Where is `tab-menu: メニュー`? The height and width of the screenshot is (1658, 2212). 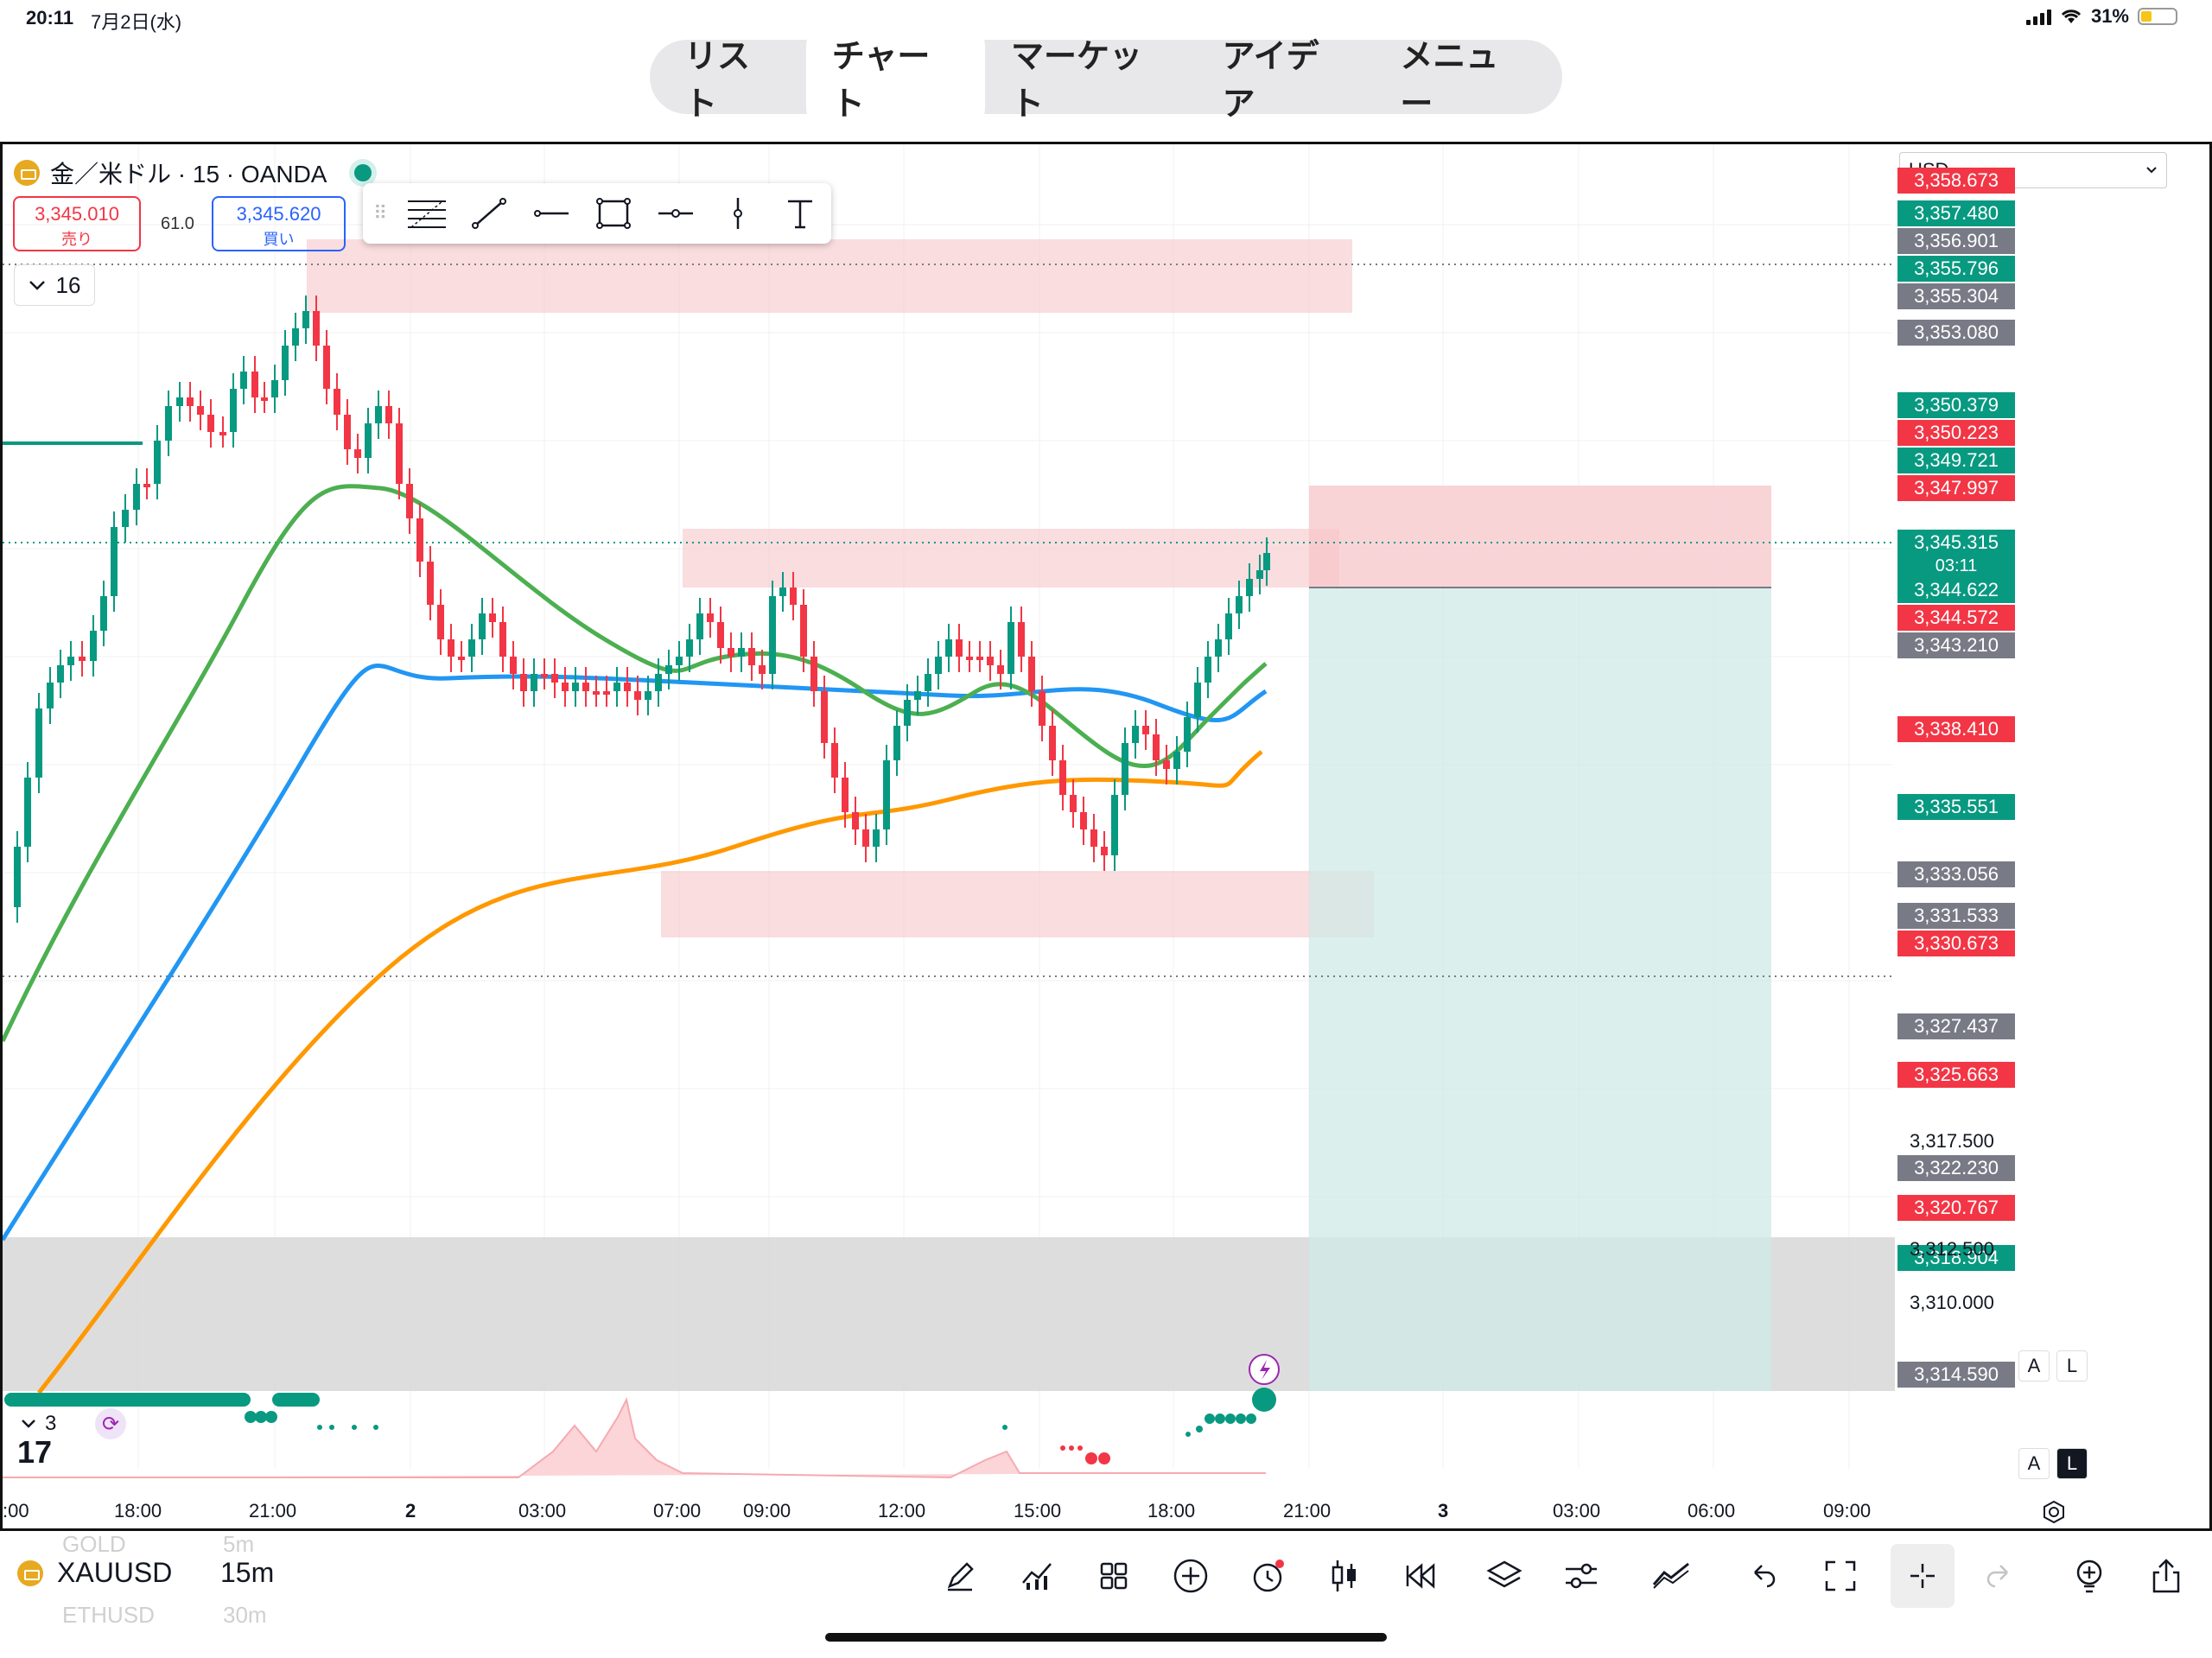 tab-menu: メニュー is located at coordinates (1449, 81).